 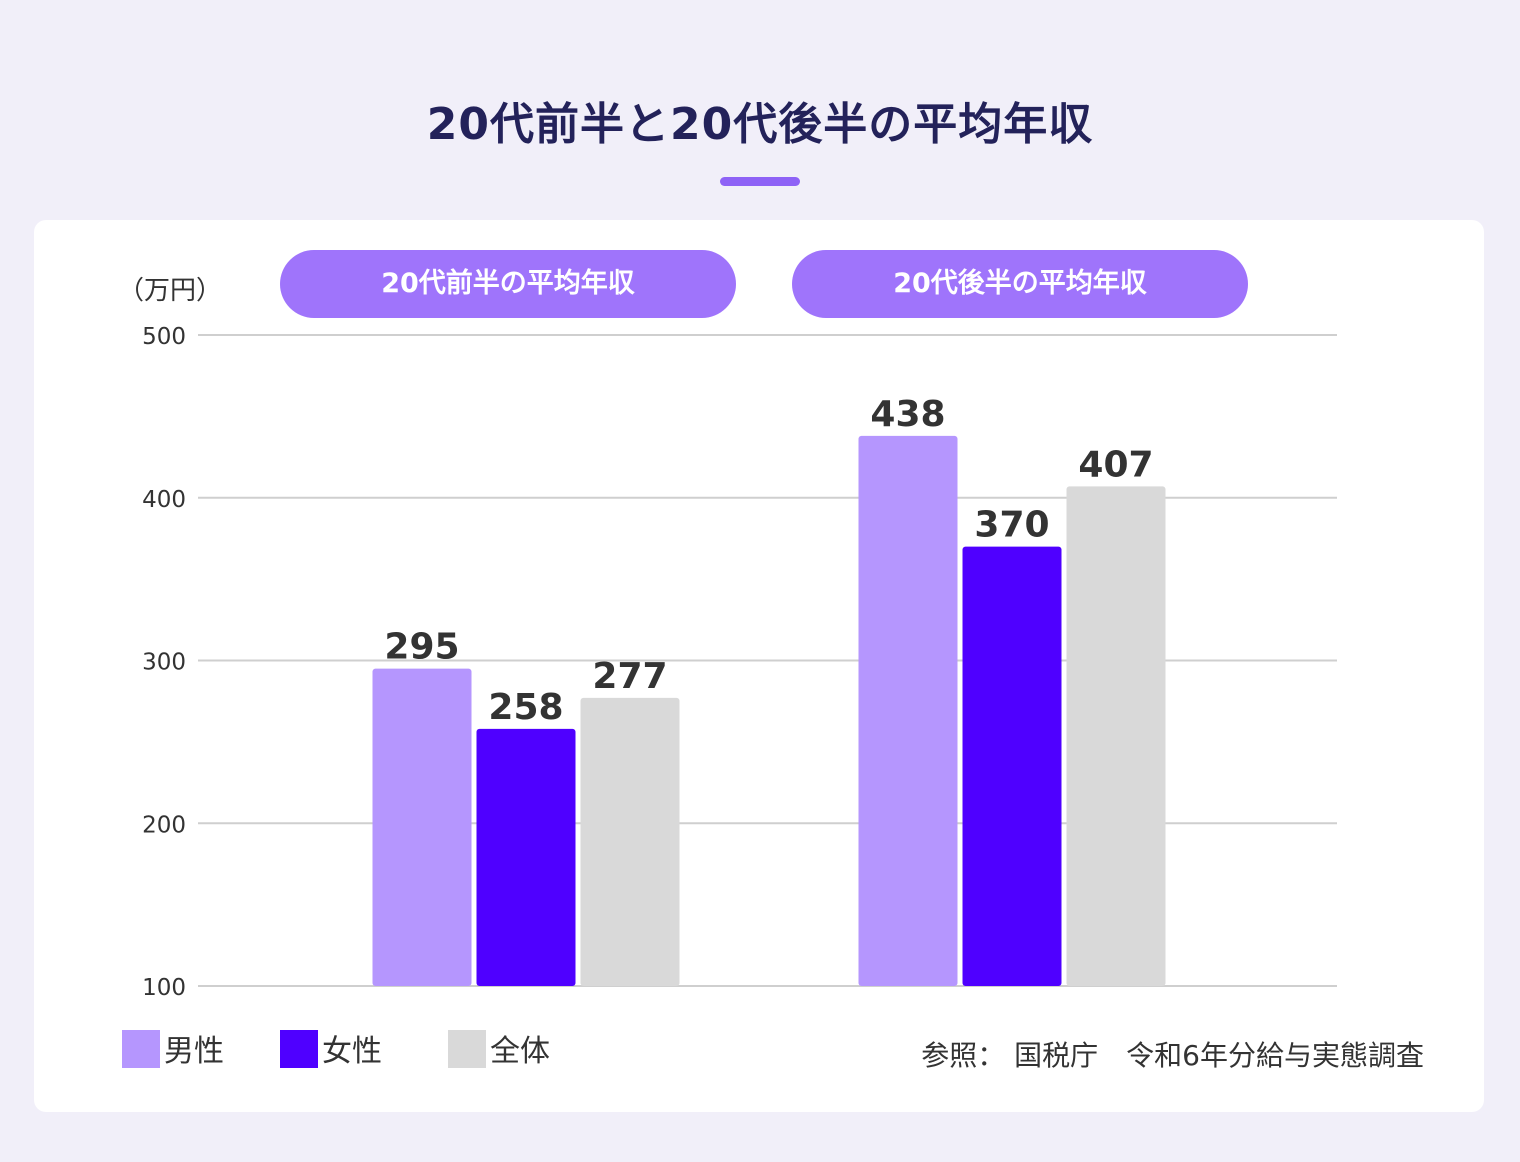 I want to click on data-label-group0-series2: 277, so click(x=629, y=676).